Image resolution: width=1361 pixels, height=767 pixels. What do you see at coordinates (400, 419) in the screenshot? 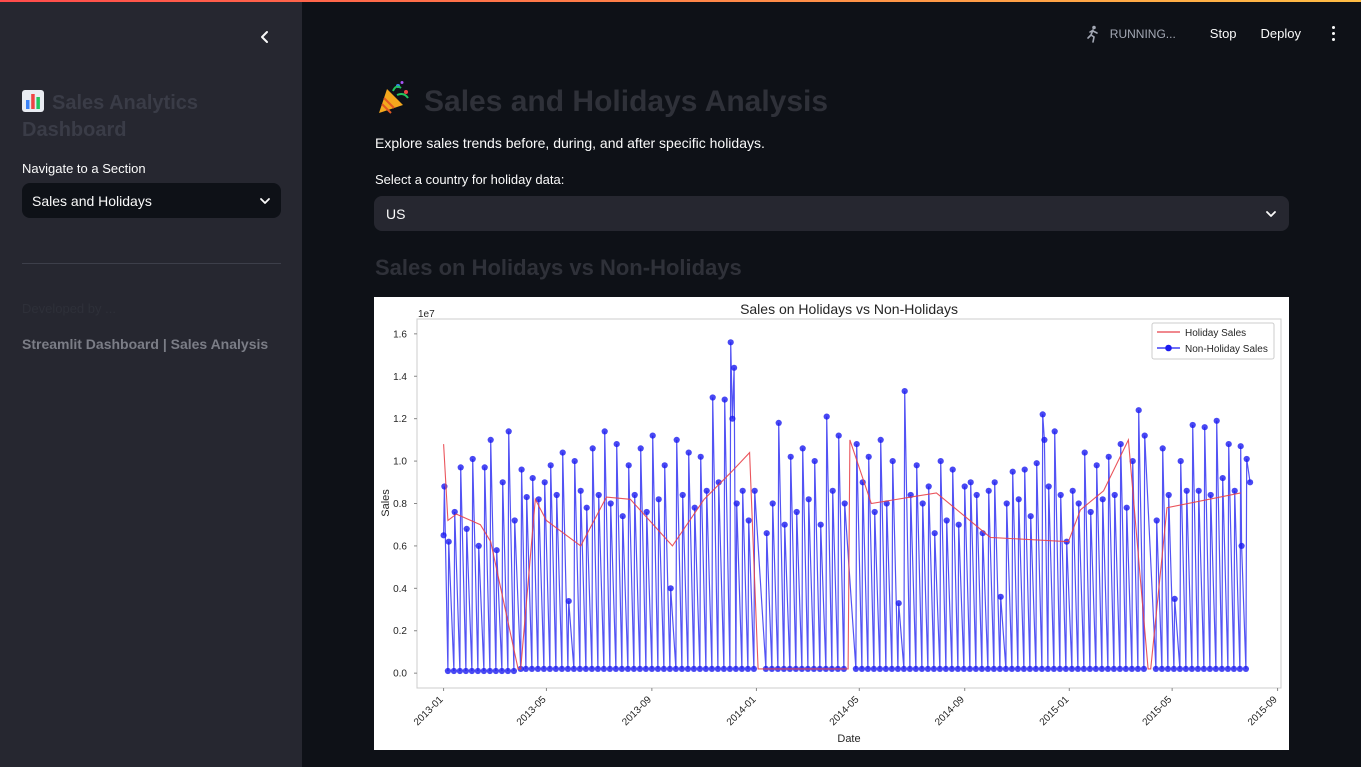
I see `y-tick-label: 1.2` at bounding box center [400, 419].